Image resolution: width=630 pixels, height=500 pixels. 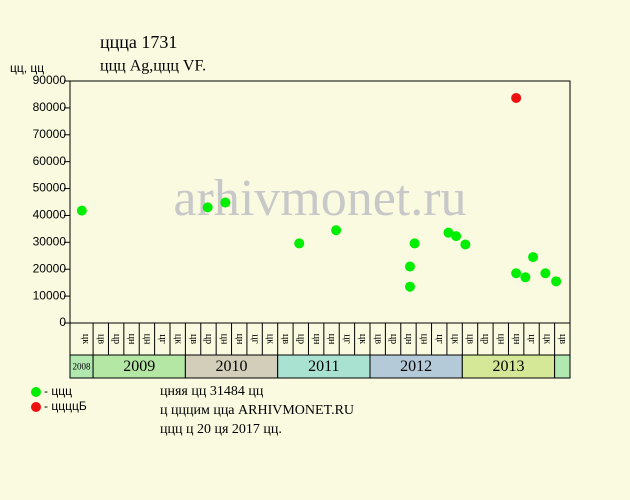 What do you see at coordinates (508, 366) in the screenshot?
I see `year-label: 2013` at bounding box center [508, 366].